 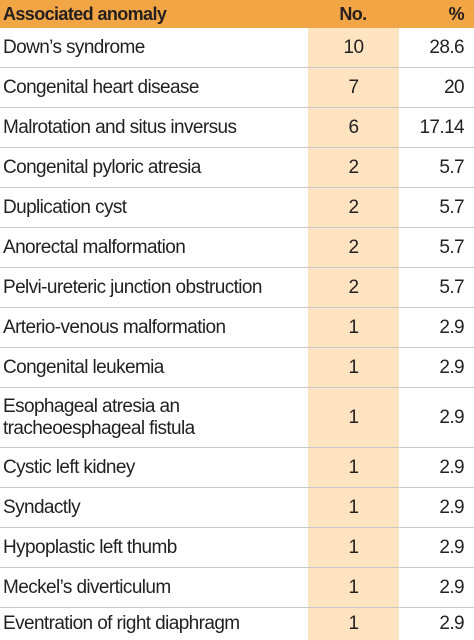 I want to click on anomaly-cell: Cystic left kidney, so click(x=69, y=467).